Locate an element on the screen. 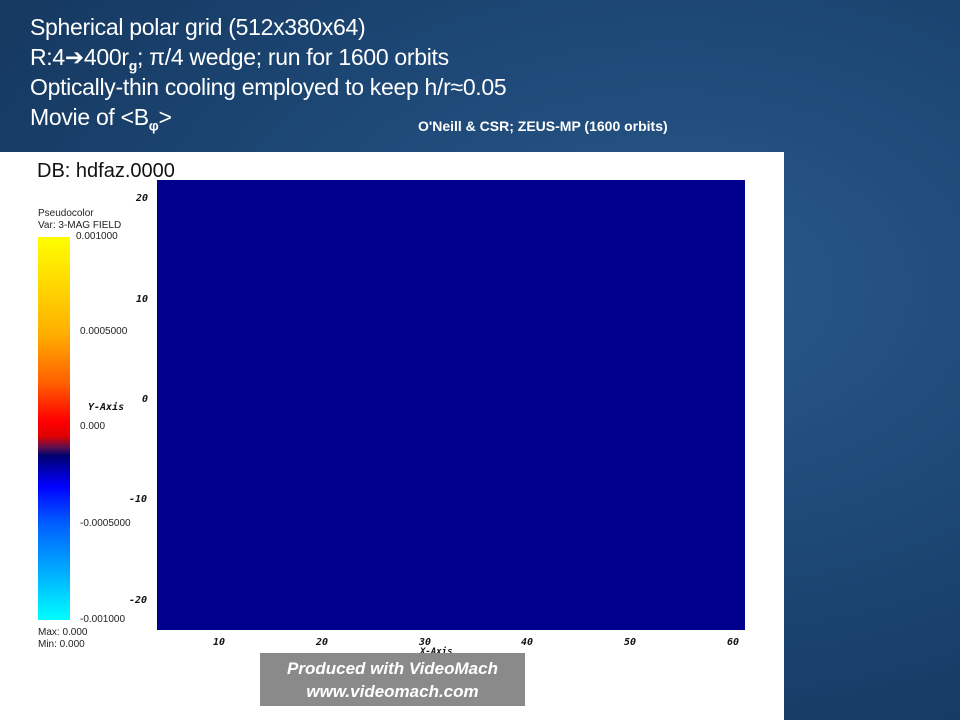 Image resolution: width=960 pixels, height=720 pixels. cb-tick: -0.0005000 is located at coordinates (105, 523).